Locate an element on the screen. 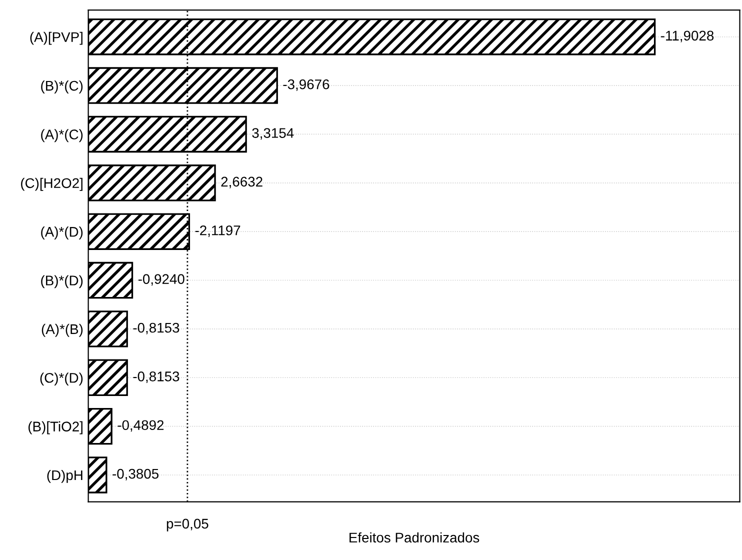 The image size is (742, 560). annotation: -0,3805 is located at coordinates (135, 474).